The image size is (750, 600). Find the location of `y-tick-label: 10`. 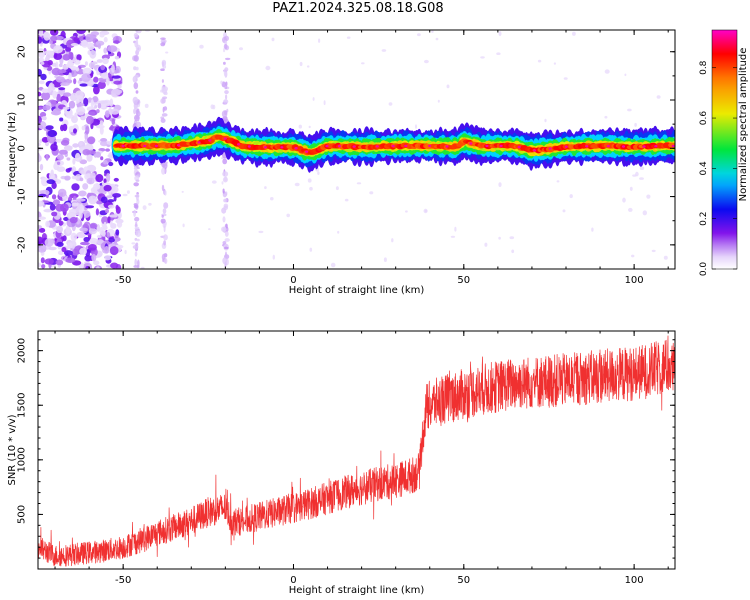

y-tick-label: 10 is located at coordinates (22, 100).